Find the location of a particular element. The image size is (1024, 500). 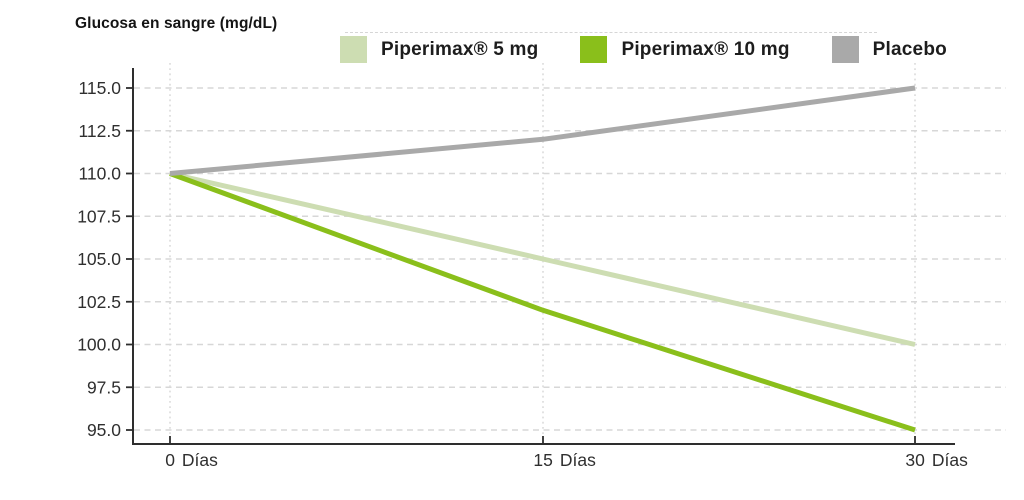

y-tick-label: 97.5 is located at coordinates (104, 387).